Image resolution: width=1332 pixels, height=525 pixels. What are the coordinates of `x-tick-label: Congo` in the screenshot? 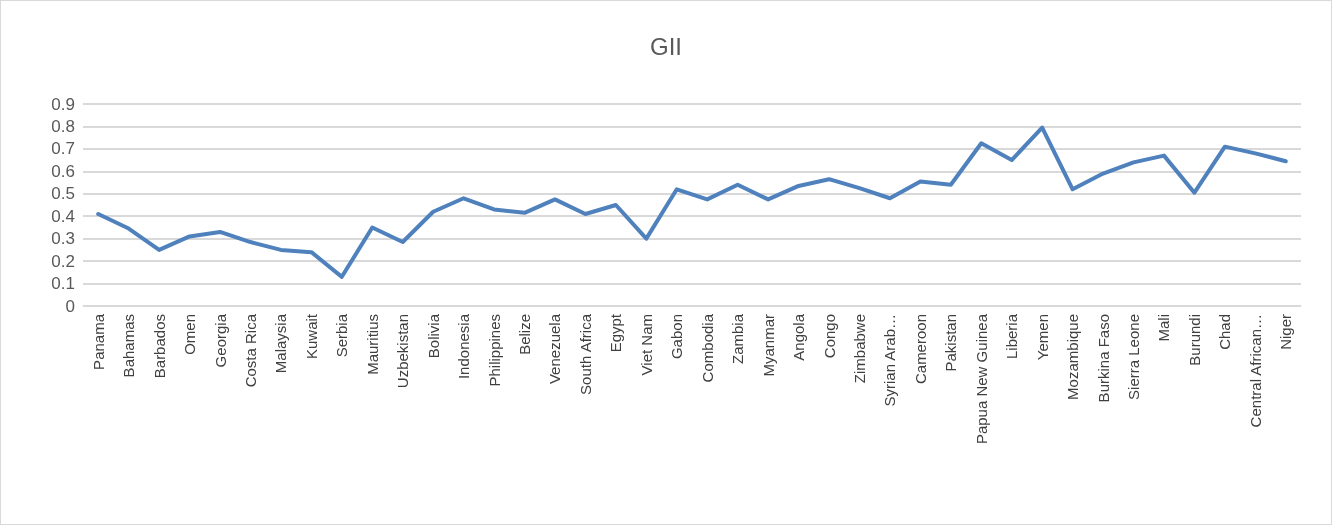 It's located at (829, 336).